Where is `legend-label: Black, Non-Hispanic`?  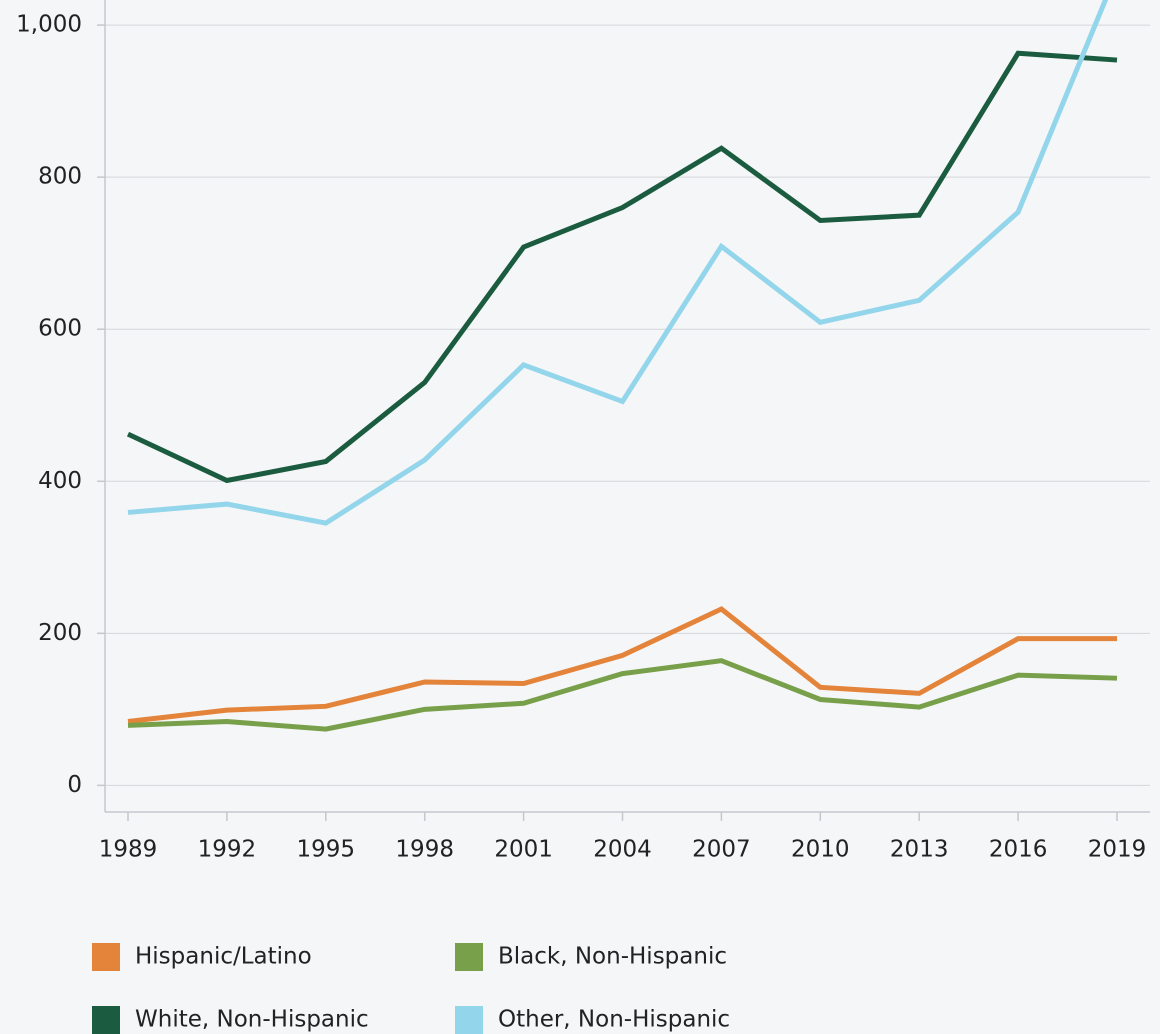
legend-label: Black, Non-Hispanic is located at coordinates (612, 957).